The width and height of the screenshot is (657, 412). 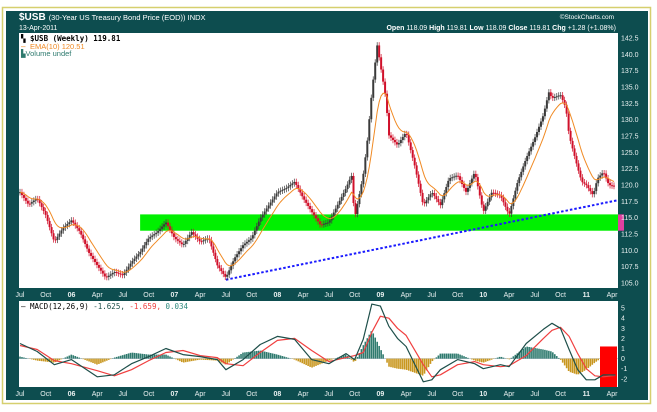 What do you see at coordinates (630, 185) in the screenshot?
I see `price-y-tick-label: 120.0` at bounding box center [630, 185].